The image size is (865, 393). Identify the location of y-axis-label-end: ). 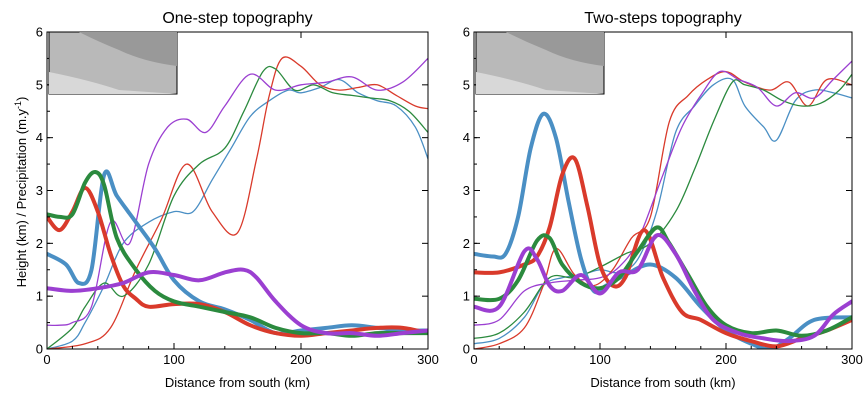
(21, 99).